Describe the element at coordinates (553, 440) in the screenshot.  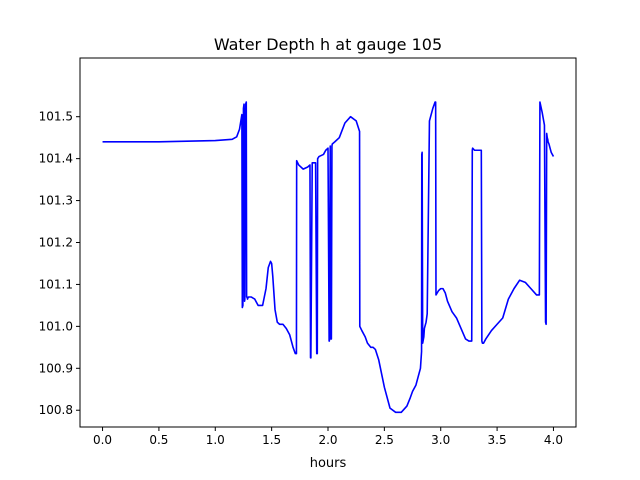
I see `x-tick-label: 4.0` at that location.